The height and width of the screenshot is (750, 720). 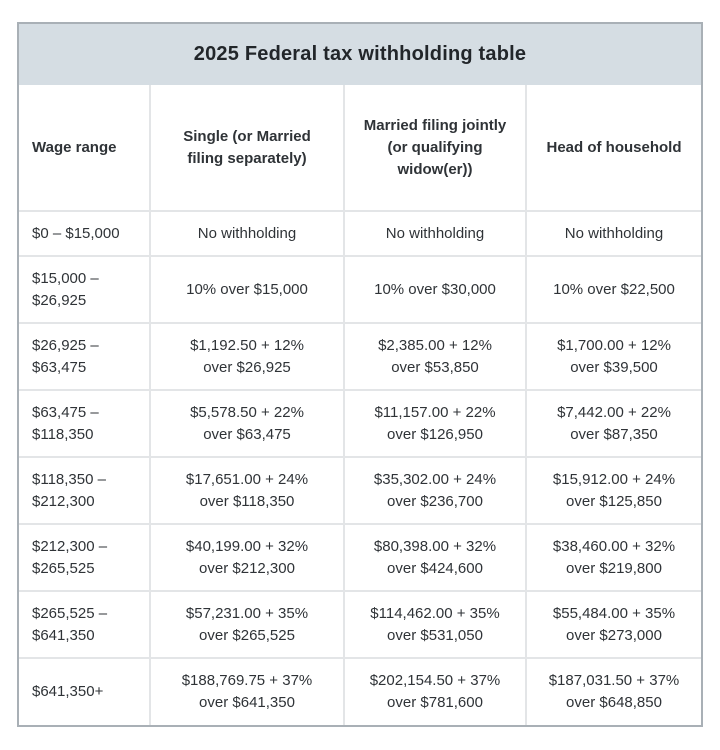 What do you see at coordinates (613, 289) in the screenshot?
I see `data-cell: 10% over $22,500` at bounding box center [613, 289].